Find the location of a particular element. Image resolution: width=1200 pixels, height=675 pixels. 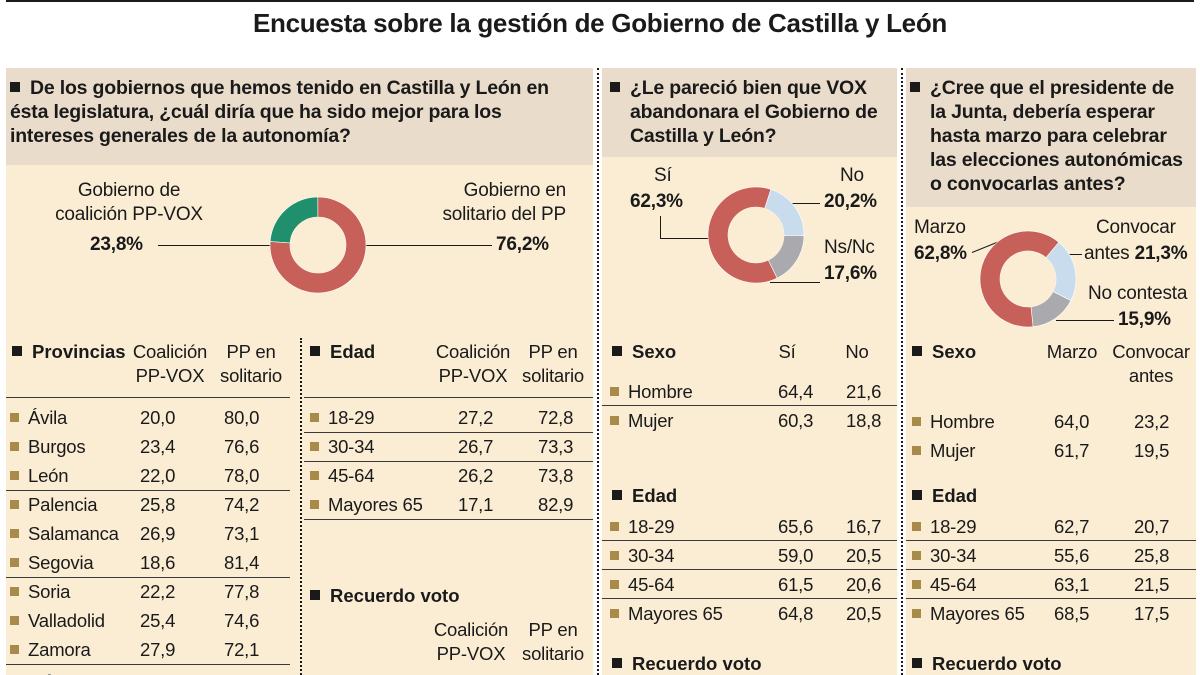

row-label: Zamora is located at coordinates (50, 649).